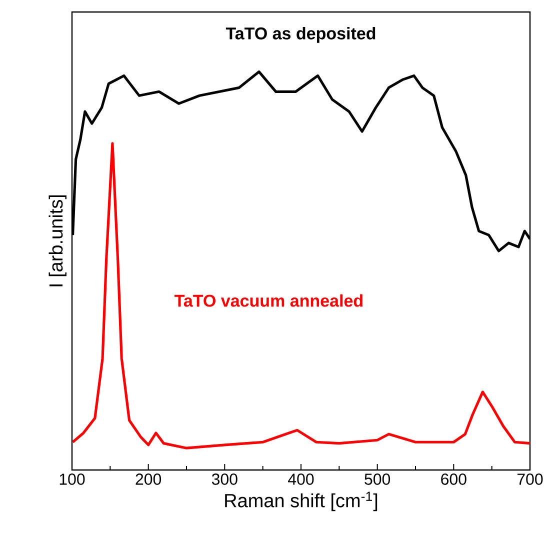 The height and width of the screenshot is (538, 546). I want to click on x-tick-label: 100, so click(72, 479).